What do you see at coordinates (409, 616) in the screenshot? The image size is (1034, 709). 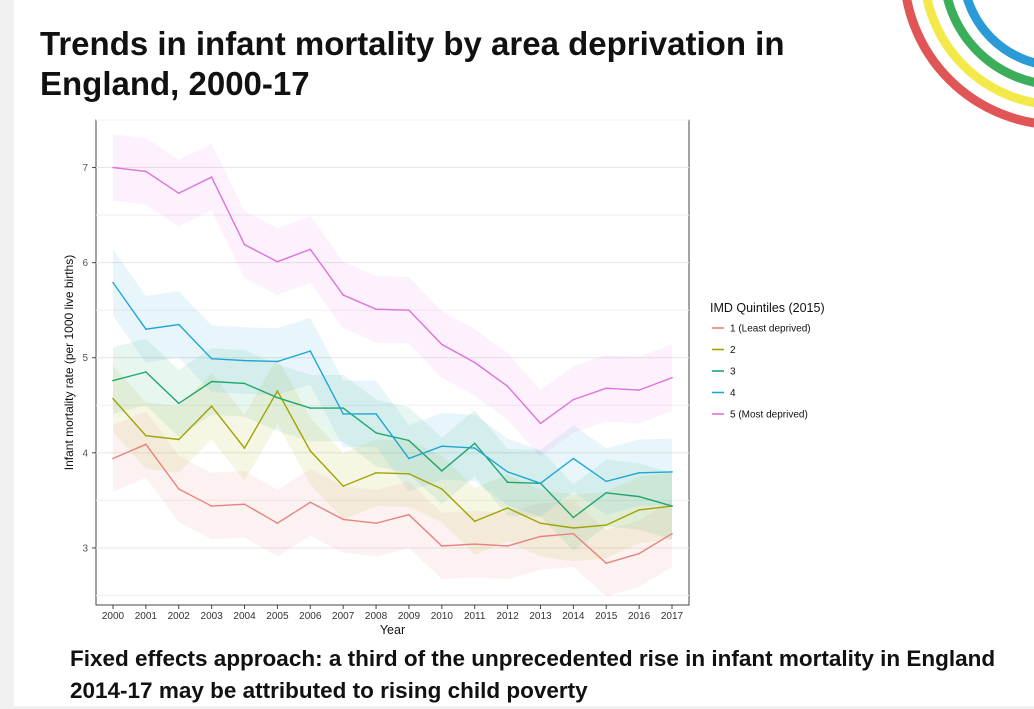 I see `x-tick-label: 2009` at bounding box center [409, 616].